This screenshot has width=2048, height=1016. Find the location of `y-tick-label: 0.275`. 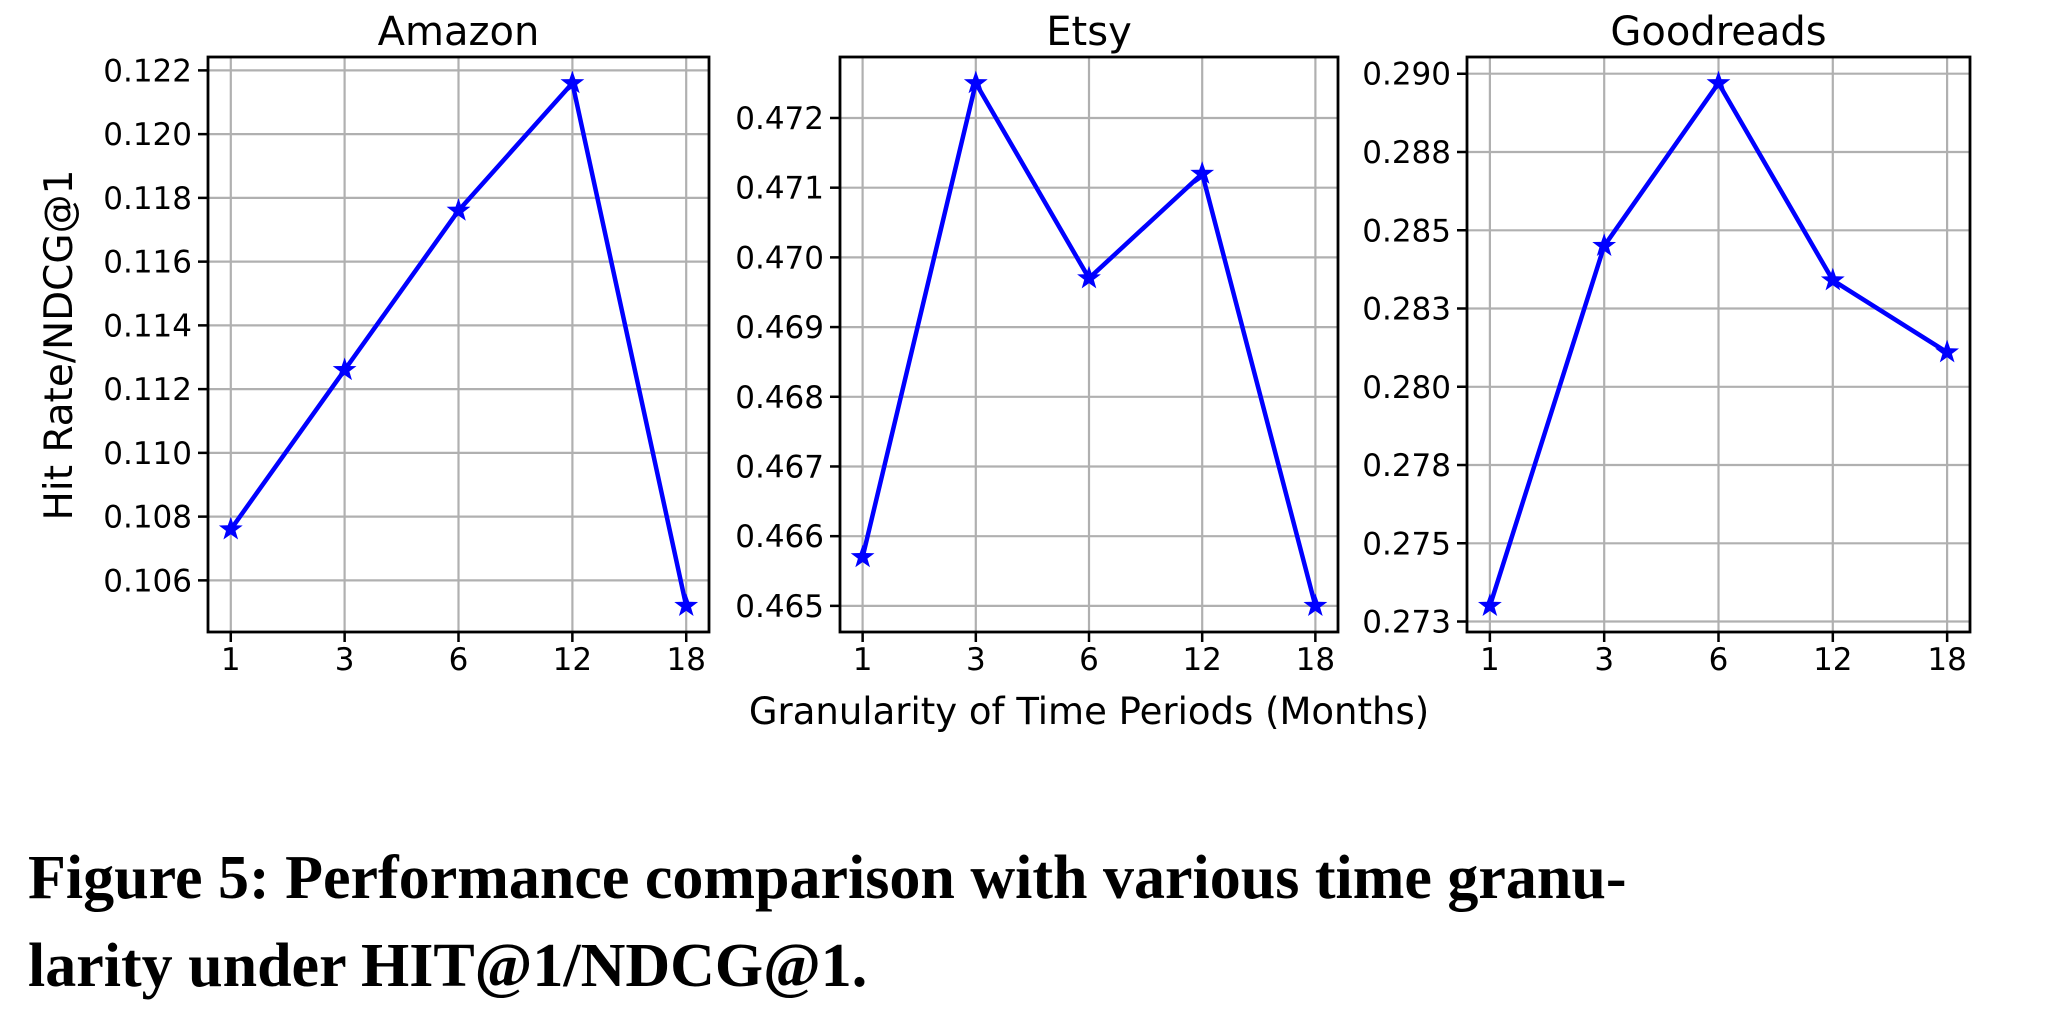

y-tick-label: 0.275 is located at coordinates (1406, 544).